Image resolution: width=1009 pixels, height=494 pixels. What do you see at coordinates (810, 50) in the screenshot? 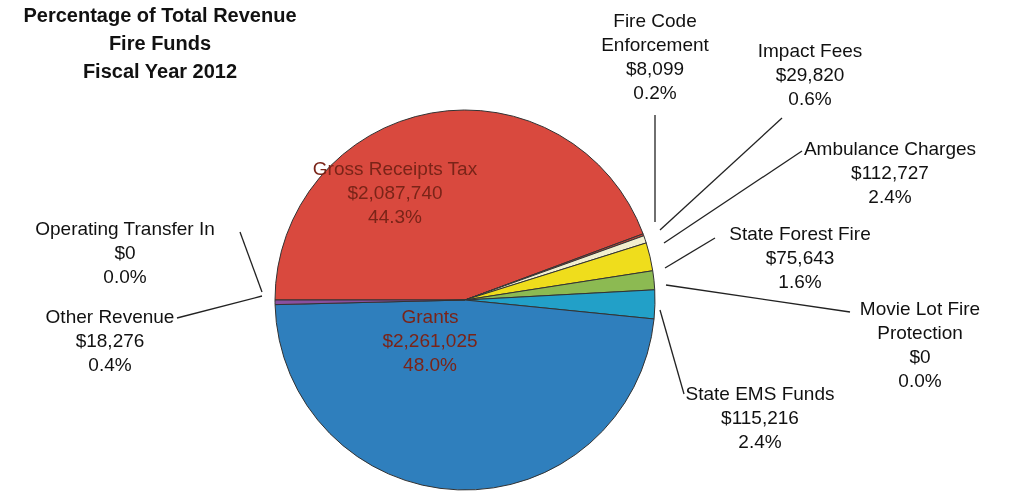
I see `slice-label: Impact Fees` at bounding box center [810, 50].